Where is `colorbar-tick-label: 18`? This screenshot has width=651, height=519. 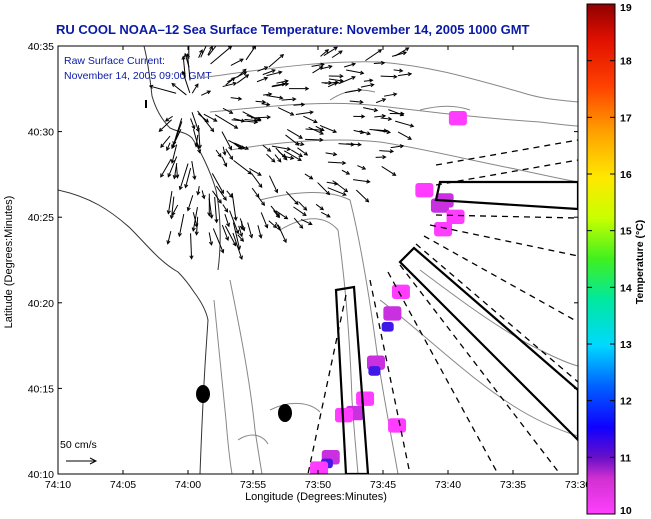 colorbar-tick-label: 18 is located at coordinates (626, 62).